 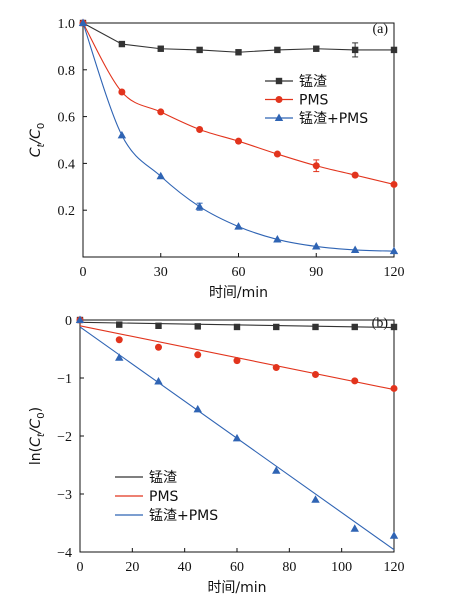 What do you see at coordinates (67, 71) in the screenshot?
I see `y-tick-label: 0.8` at bounding box center [67, 71].